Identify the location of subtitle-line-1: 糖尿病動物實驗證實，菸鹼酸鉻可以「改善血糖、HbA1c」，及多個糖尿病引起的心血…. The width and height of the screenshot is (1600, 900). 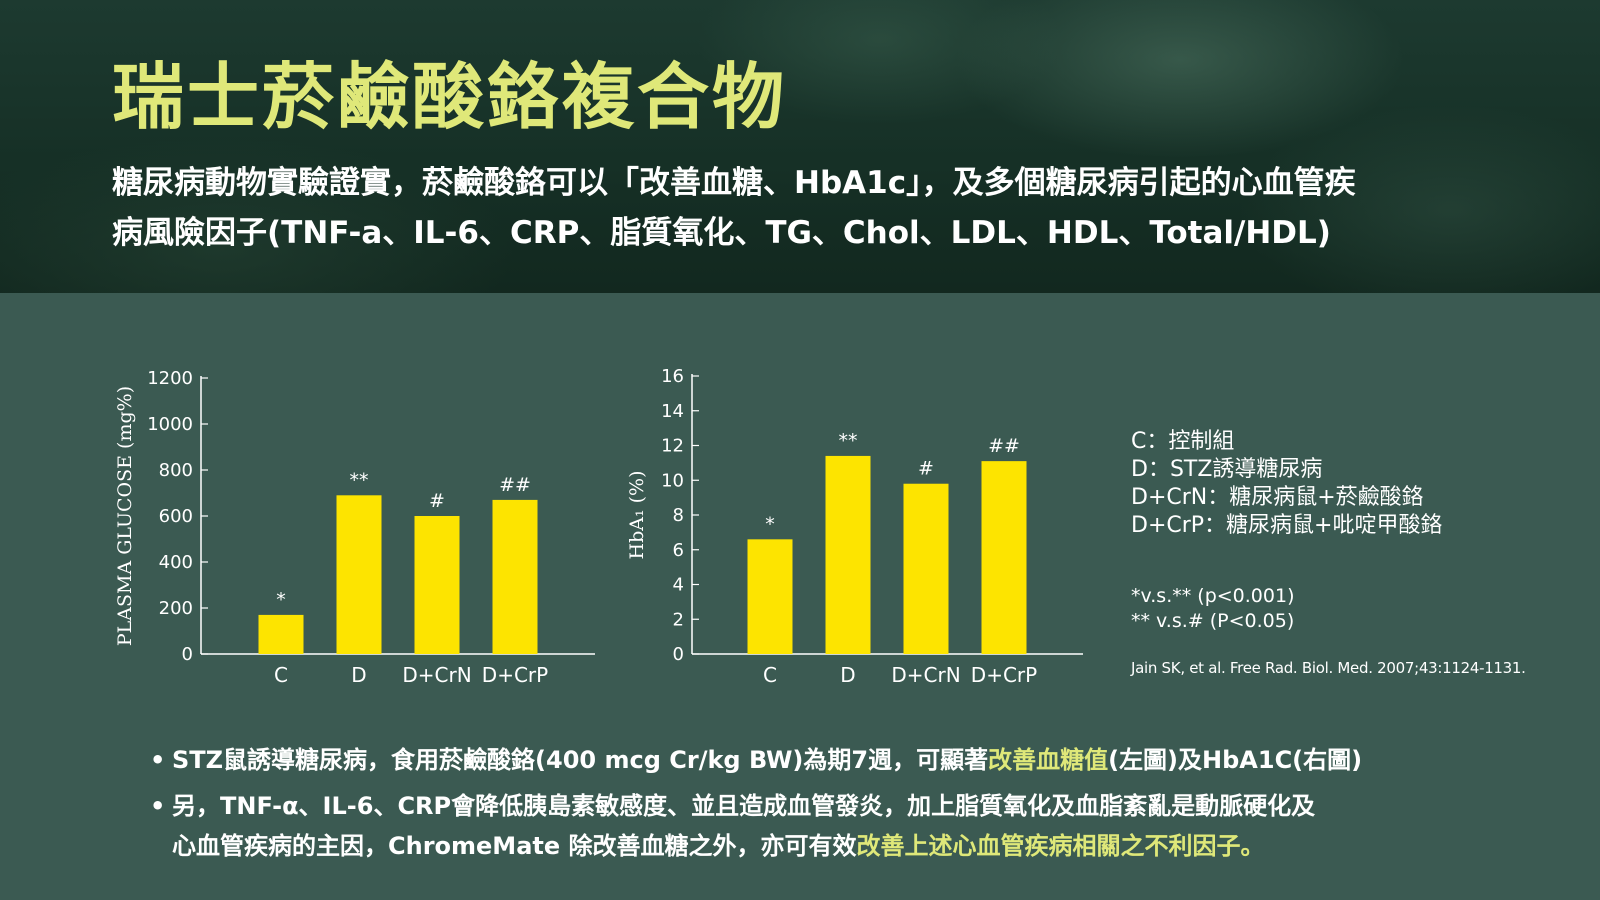
(734, 183).